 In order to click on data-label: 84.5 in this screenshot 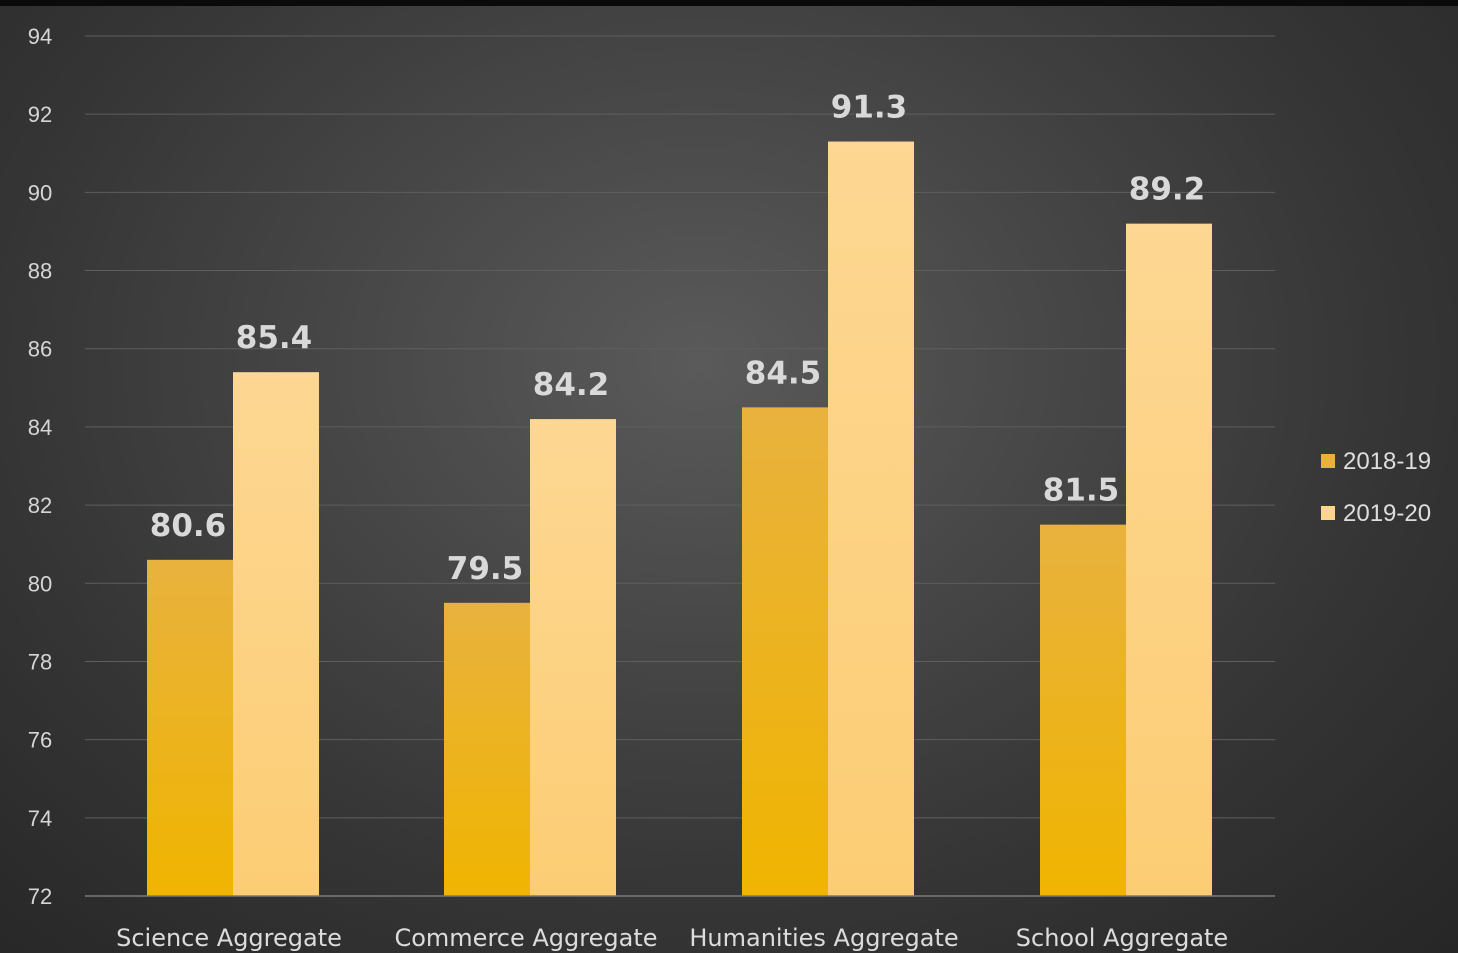, I will do `click(783, 373)`.